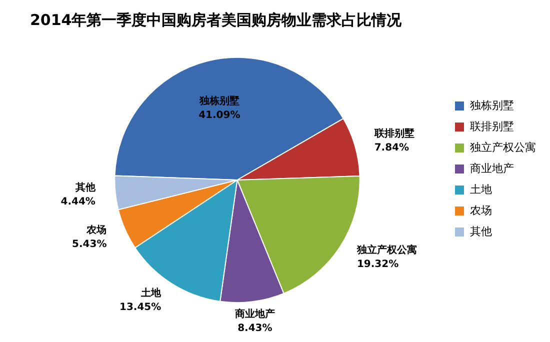  I want to click on legend-label: 独栋别墅, so click(492, 105).